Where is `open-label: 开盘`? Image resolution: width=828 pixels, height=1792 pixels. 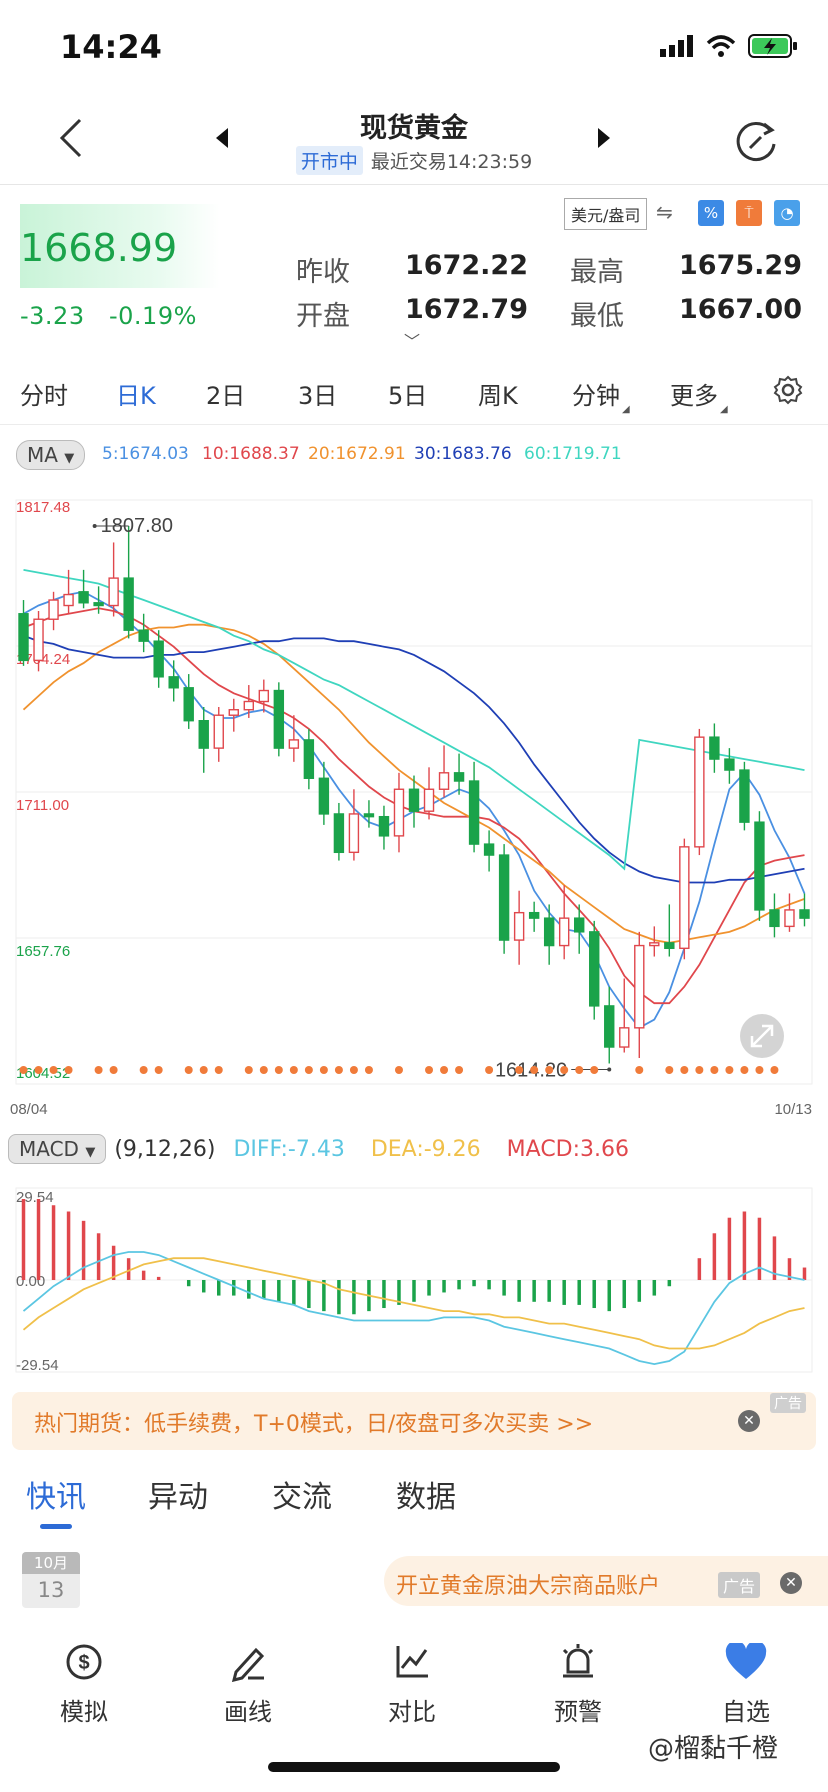
open-label: 开盘 is located at coordinates (323, 316).